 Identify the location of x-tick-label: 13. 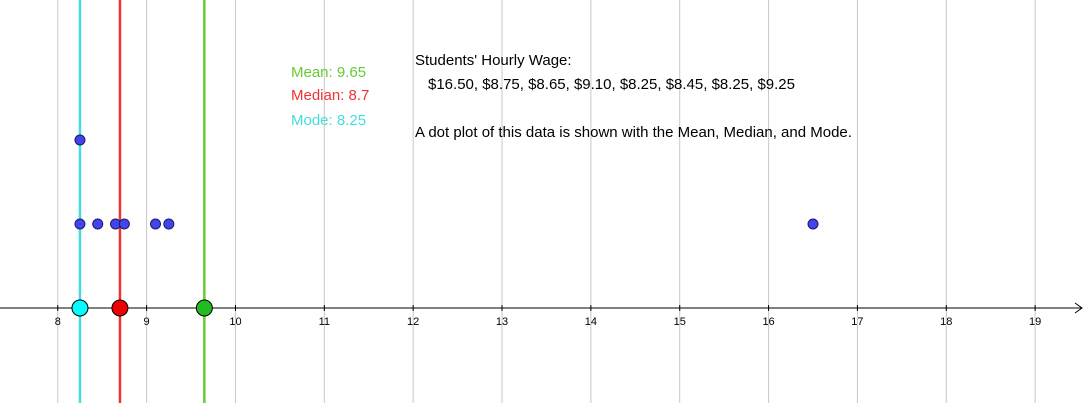
(502, 322).